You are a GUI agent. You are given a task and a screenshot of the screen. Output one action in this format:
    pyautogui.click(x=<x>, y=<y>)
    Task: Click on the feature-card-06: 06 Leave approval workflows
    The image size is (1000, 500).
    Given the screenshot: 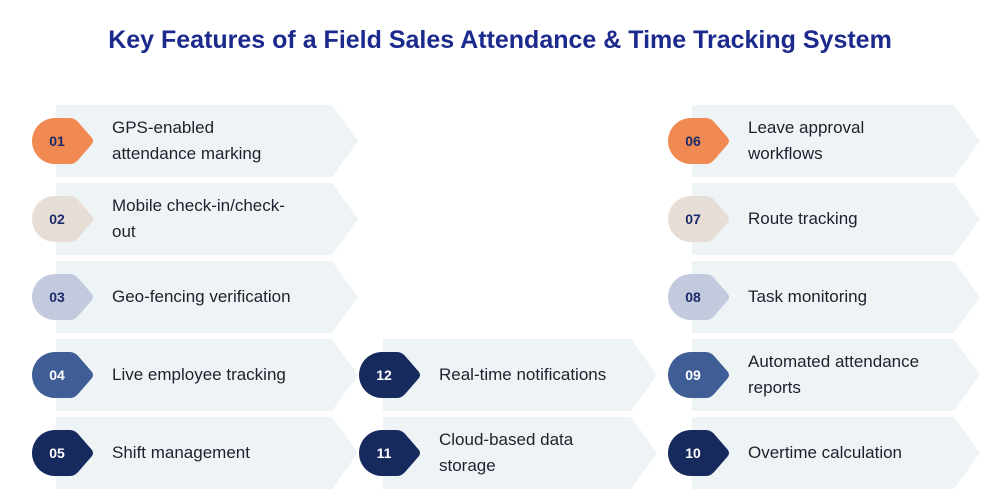 What is the action you would take?
    pyautogui.click(x=824, y=141)
    